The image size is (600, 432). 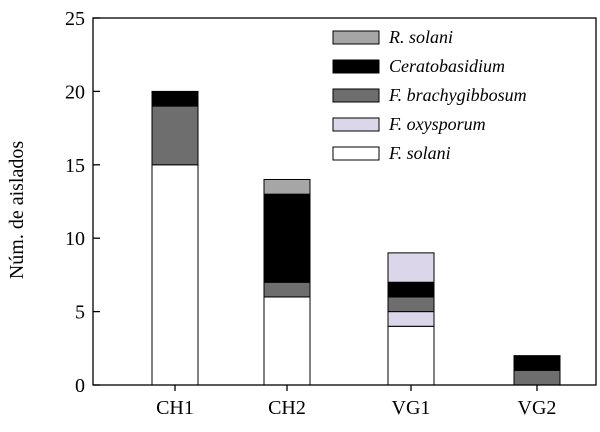 I want to click on legend-label-r-solani: R. solani, so click(x=420, y=37).